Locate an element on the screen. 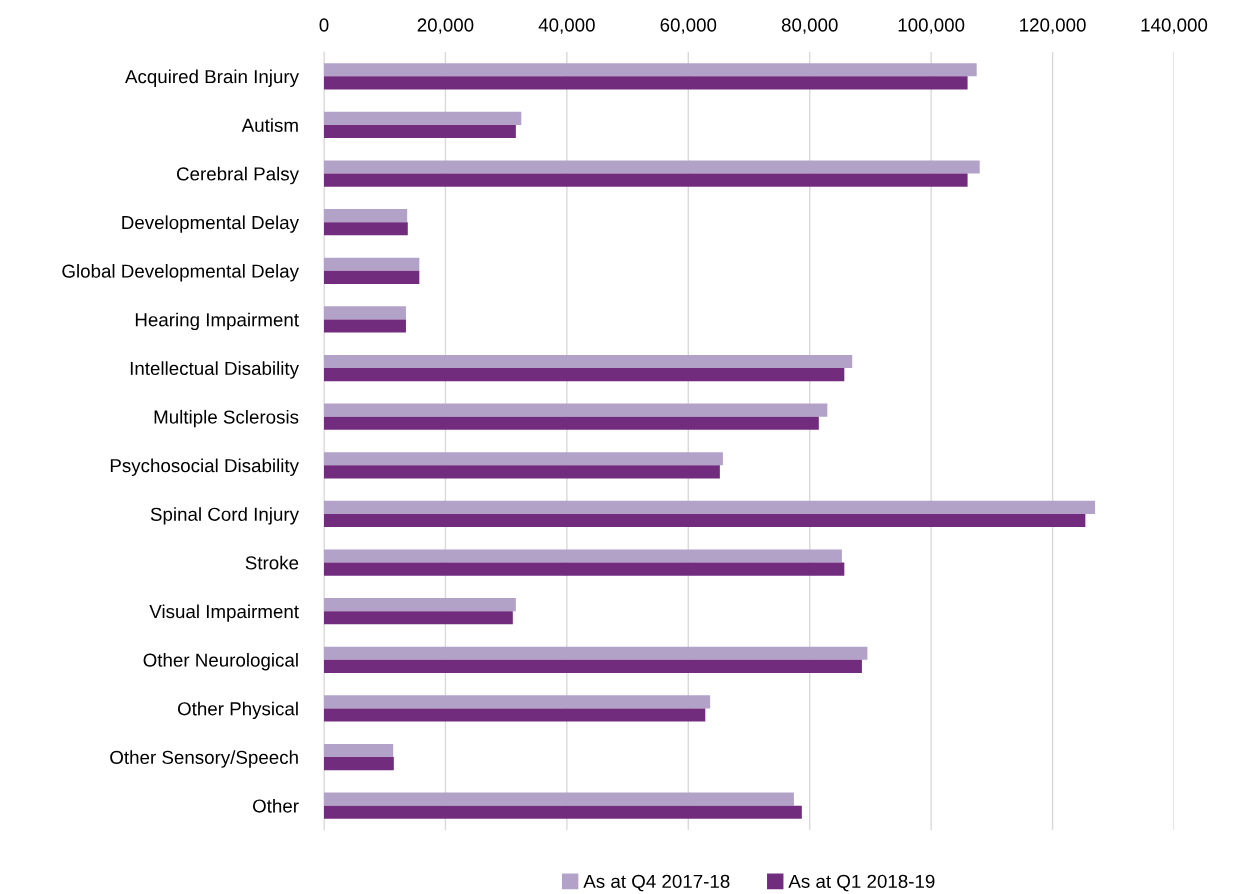 Image resolution: width=1238 pixels, height=894 pixels. y-tick-label: Global Developmental Delay is located at coordinates (180, 273).